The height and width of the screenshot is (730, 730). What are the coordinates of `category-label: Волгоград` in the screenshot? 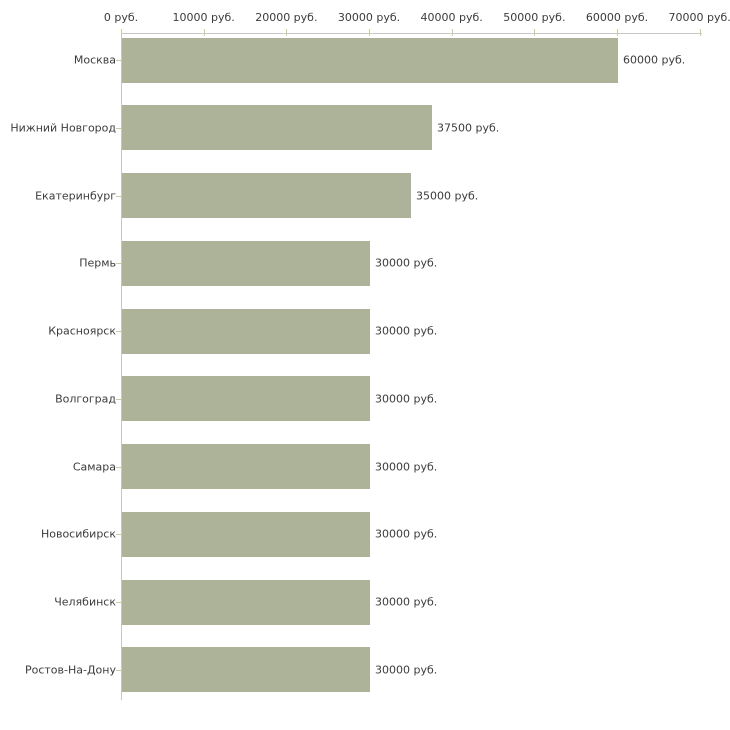 It's located at (85, 399).